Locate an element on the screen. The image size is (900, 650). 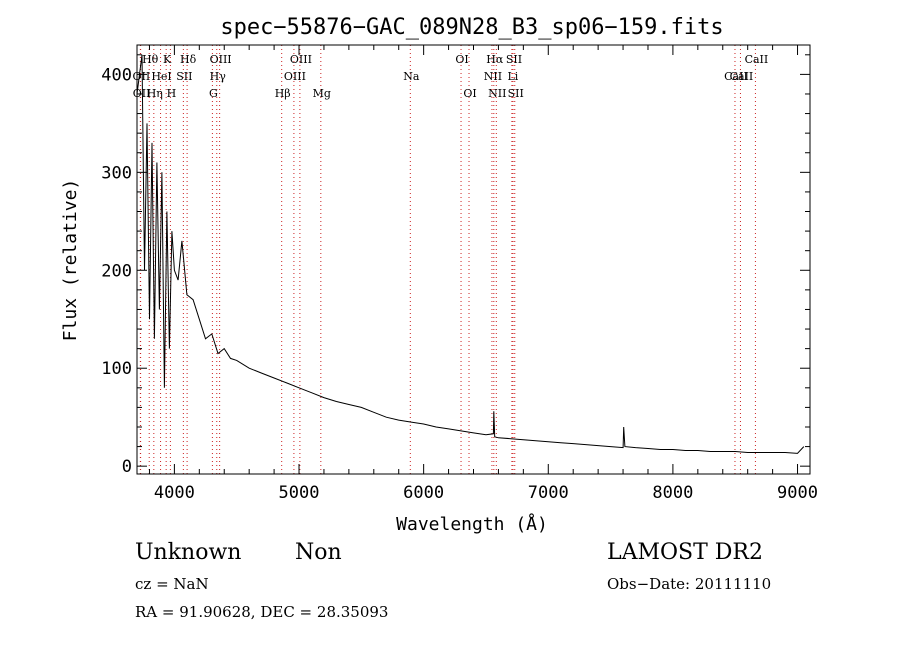
observation-date: Obs−Date: 20111110 is located at coordinates (689, 584).